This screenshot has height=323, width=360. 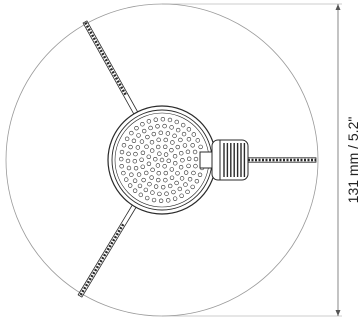 What do you see at coordinates (224, 160) in the screenshot?
I see `tilt-knob` at bounding box center [224, 160].